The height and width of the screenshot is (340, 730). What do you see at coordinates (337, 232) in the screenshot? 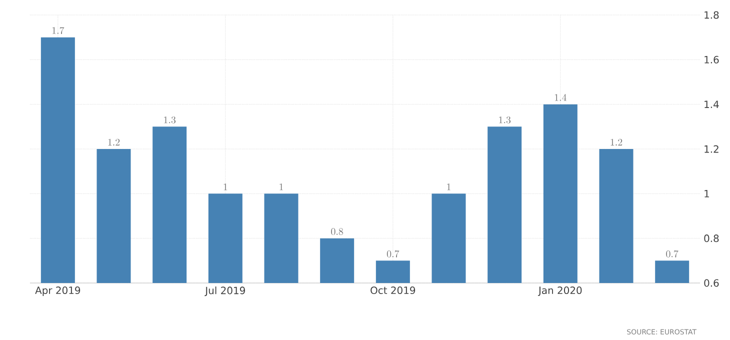
I see `data-label: 0.8` at bounding box center [337, 232].